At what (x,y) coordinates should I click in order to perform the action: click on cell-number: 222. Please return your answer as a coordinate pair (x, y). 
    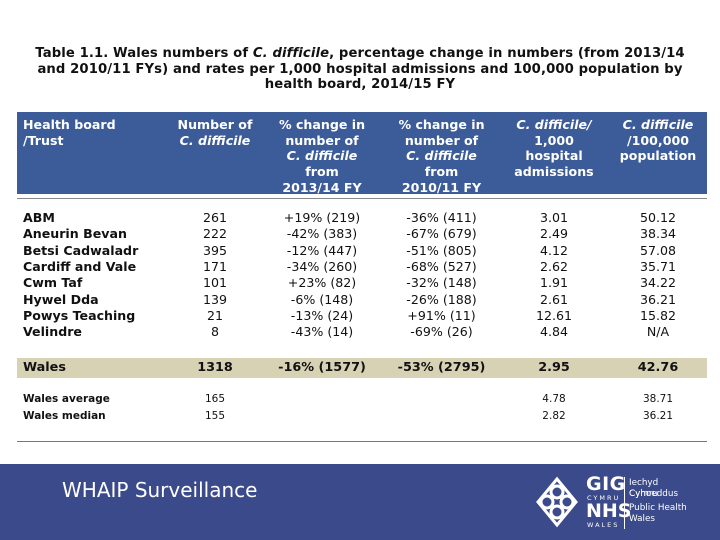
    Looking at the image, I should click on (215, 234).